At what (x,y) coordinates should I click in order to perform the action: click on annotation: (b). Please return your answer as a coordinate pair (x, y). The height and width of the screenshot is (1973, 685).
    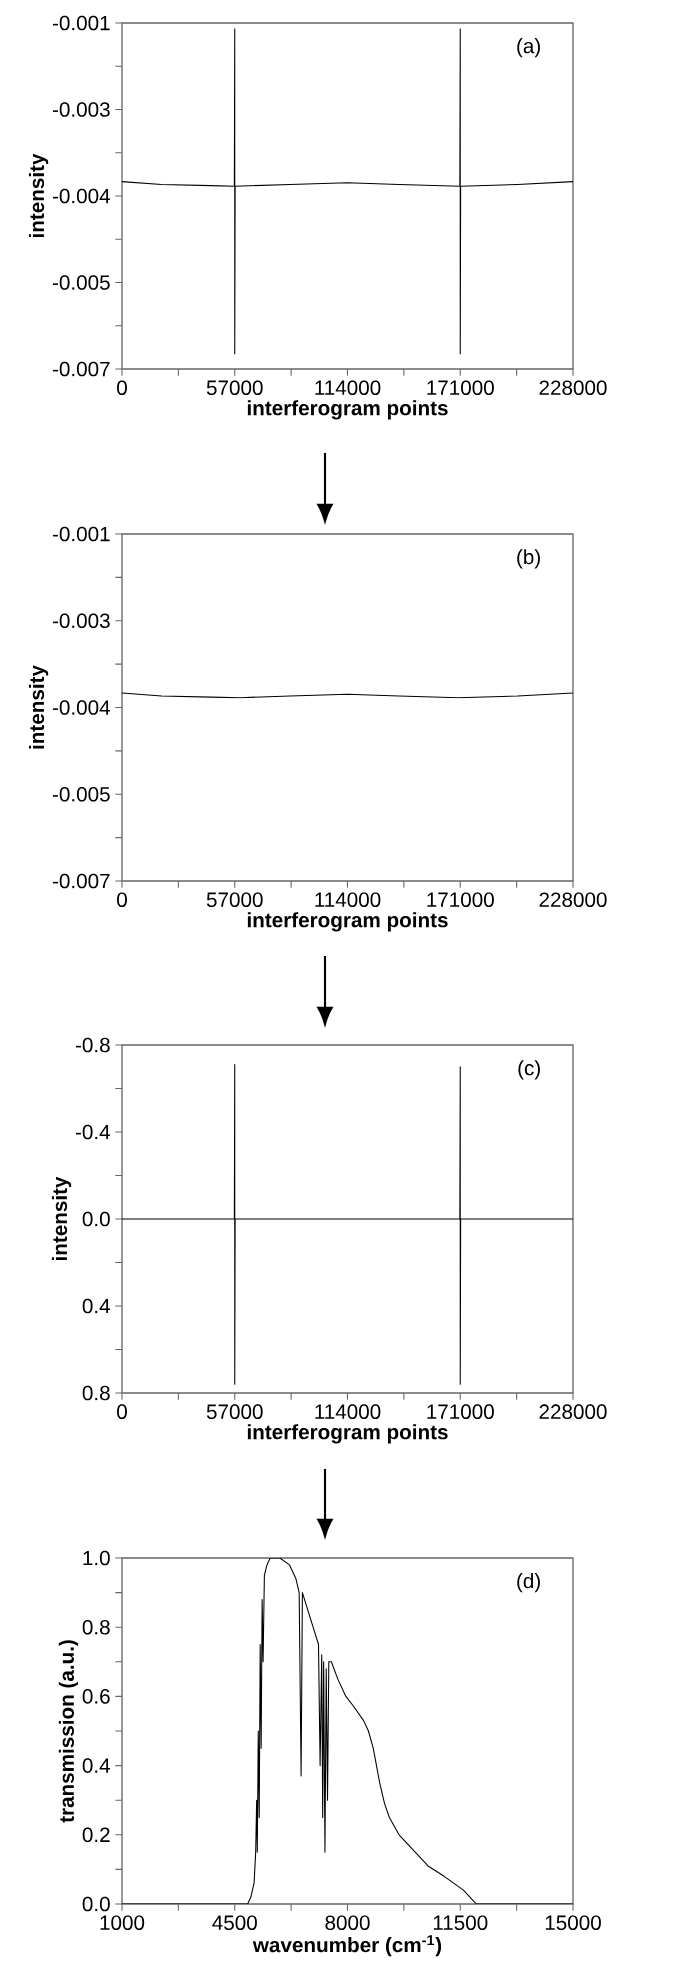
    Looking at the image, I should click on (528, 559).